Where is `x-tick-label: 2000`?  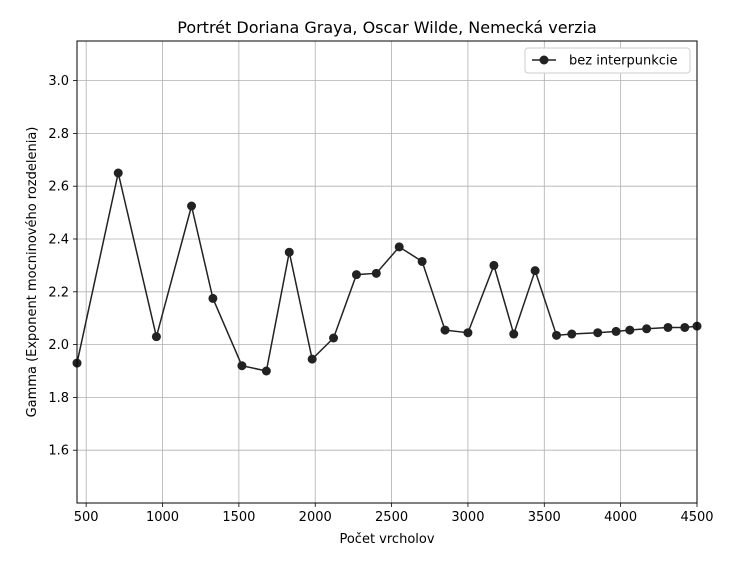 x-tick-label: 2000 is located at coordinates (315, 517).